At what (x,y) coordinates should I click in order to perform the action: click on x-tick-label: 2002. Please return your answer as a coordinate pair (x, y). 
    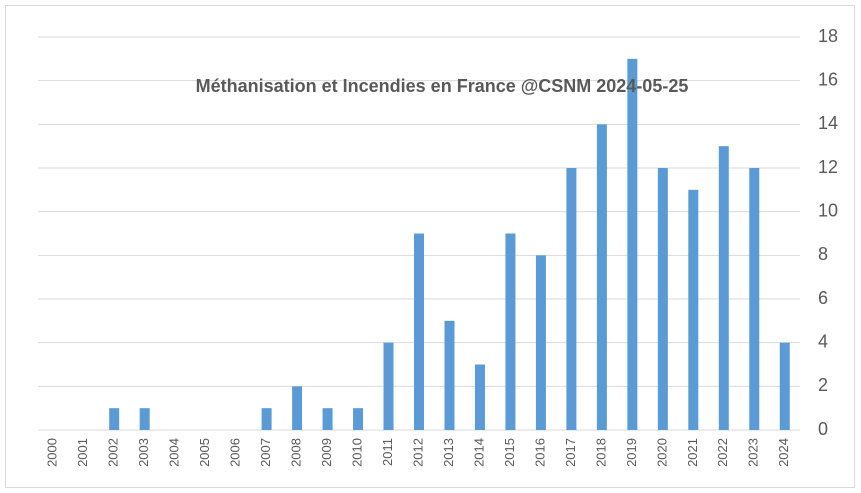
    Looking at the image, I should click on (113, 452).